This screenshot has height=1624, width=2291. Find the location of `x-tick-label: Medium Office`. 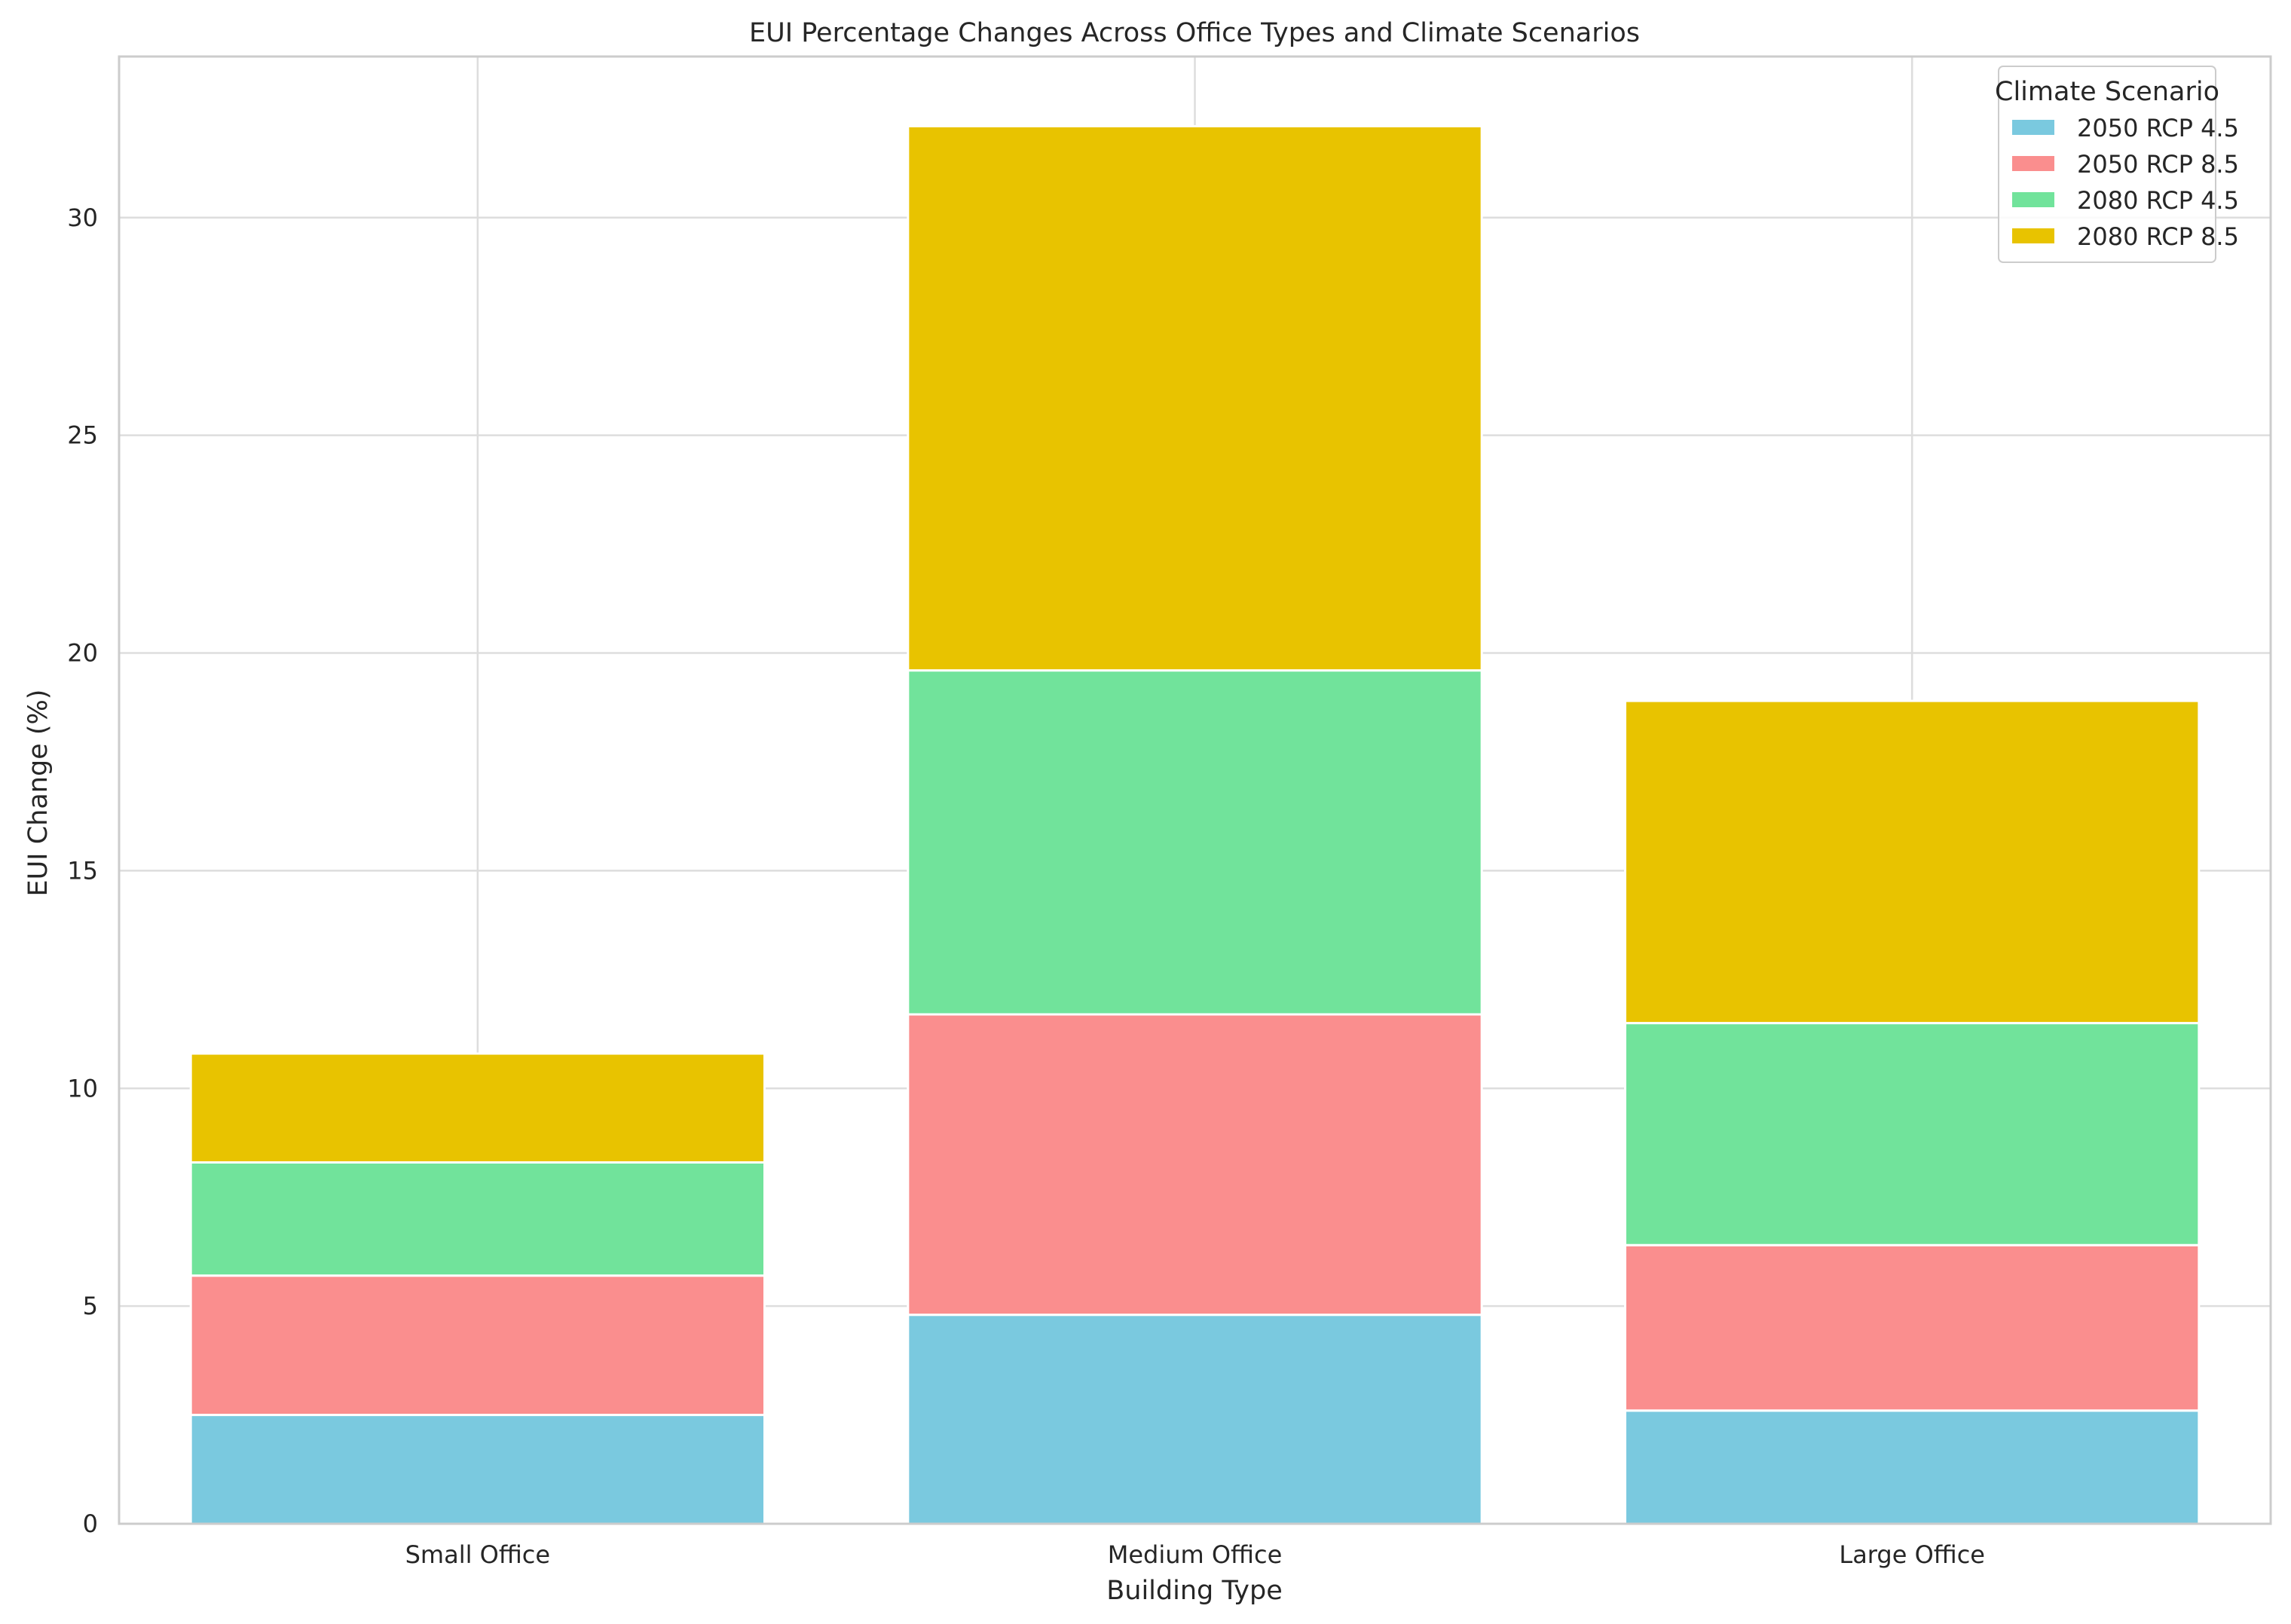

x-tick-label: Medium Office is located at coordinates (1195, 1554).